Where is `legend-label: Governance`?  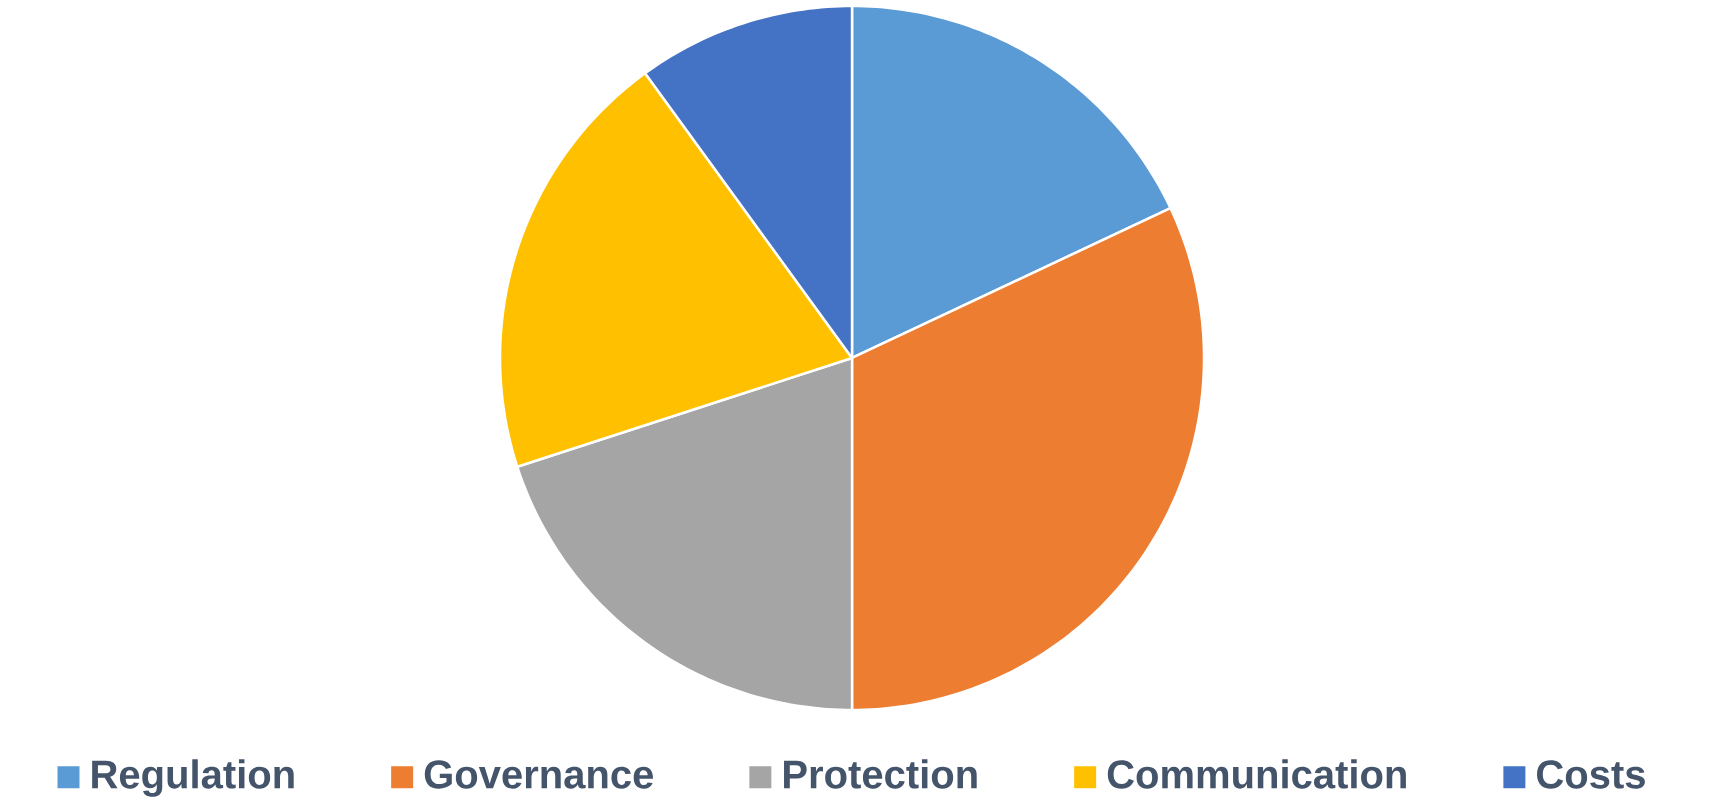 legend-label: Governance is located at coordinates (538, 774).